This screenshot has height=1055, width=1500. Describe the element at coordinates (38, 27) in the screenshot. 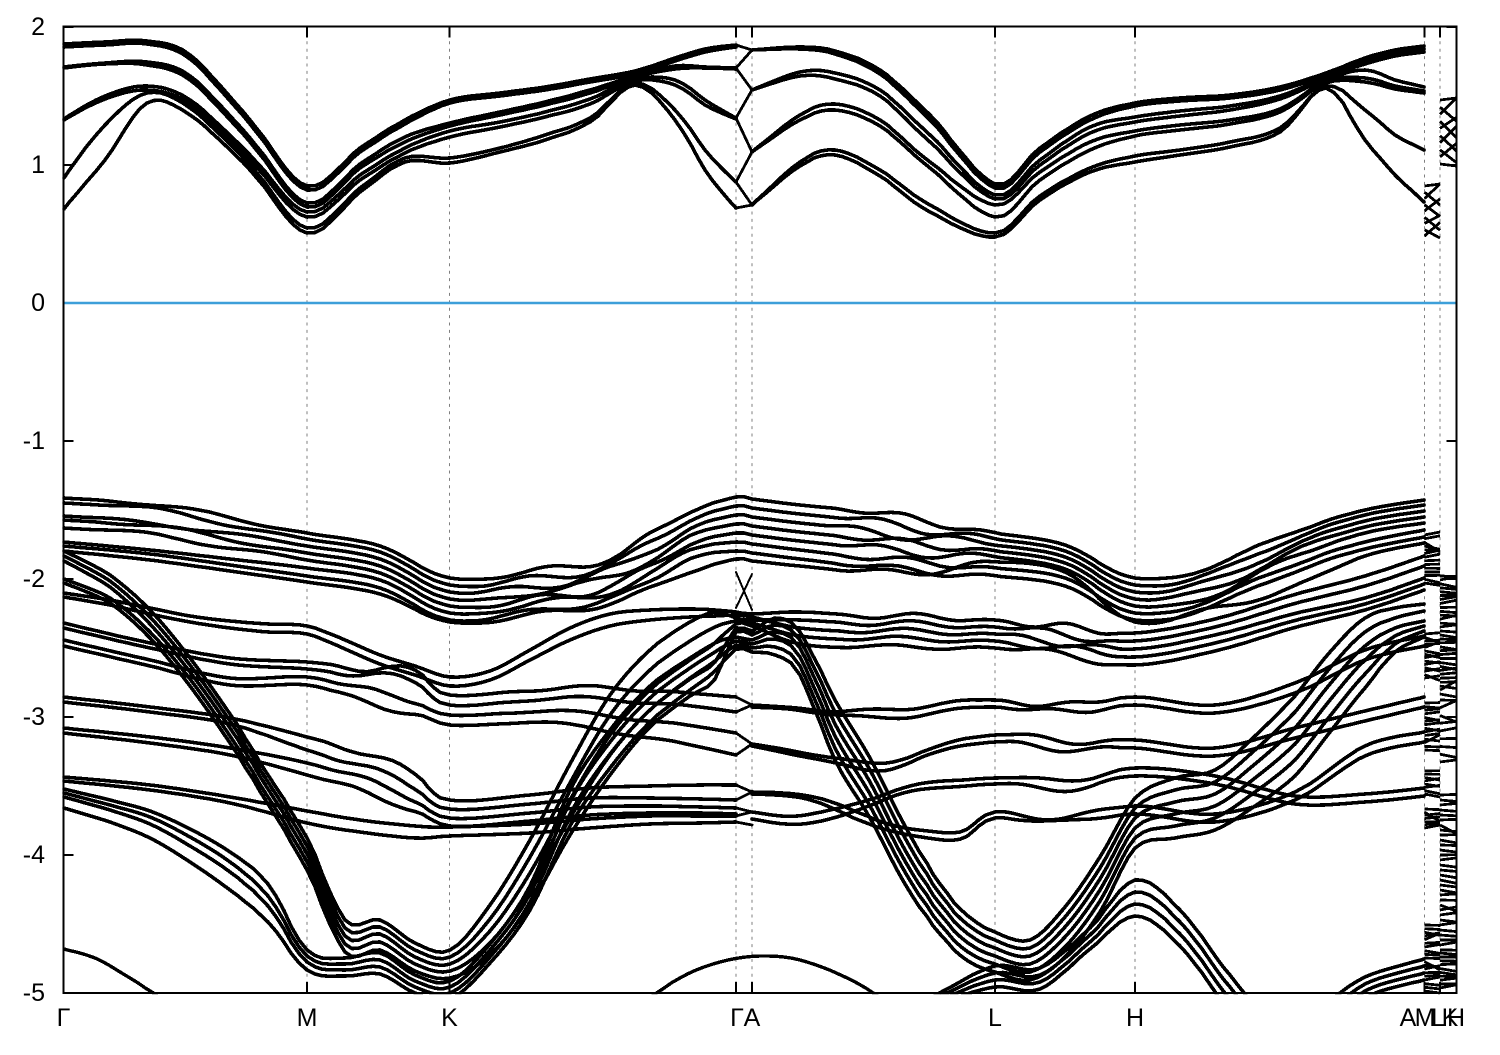

I see `svg-text: 2` at that location.